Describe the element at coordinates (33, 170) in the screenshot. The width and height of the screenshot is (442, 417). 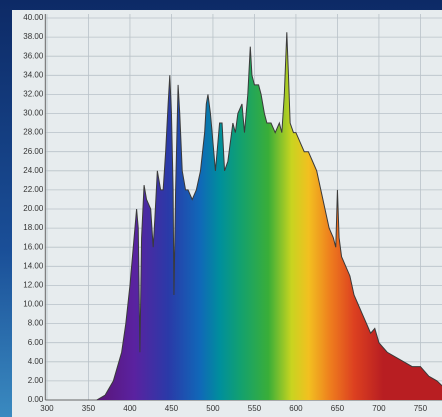
I see `y-tick-label: 24.00` at that location.